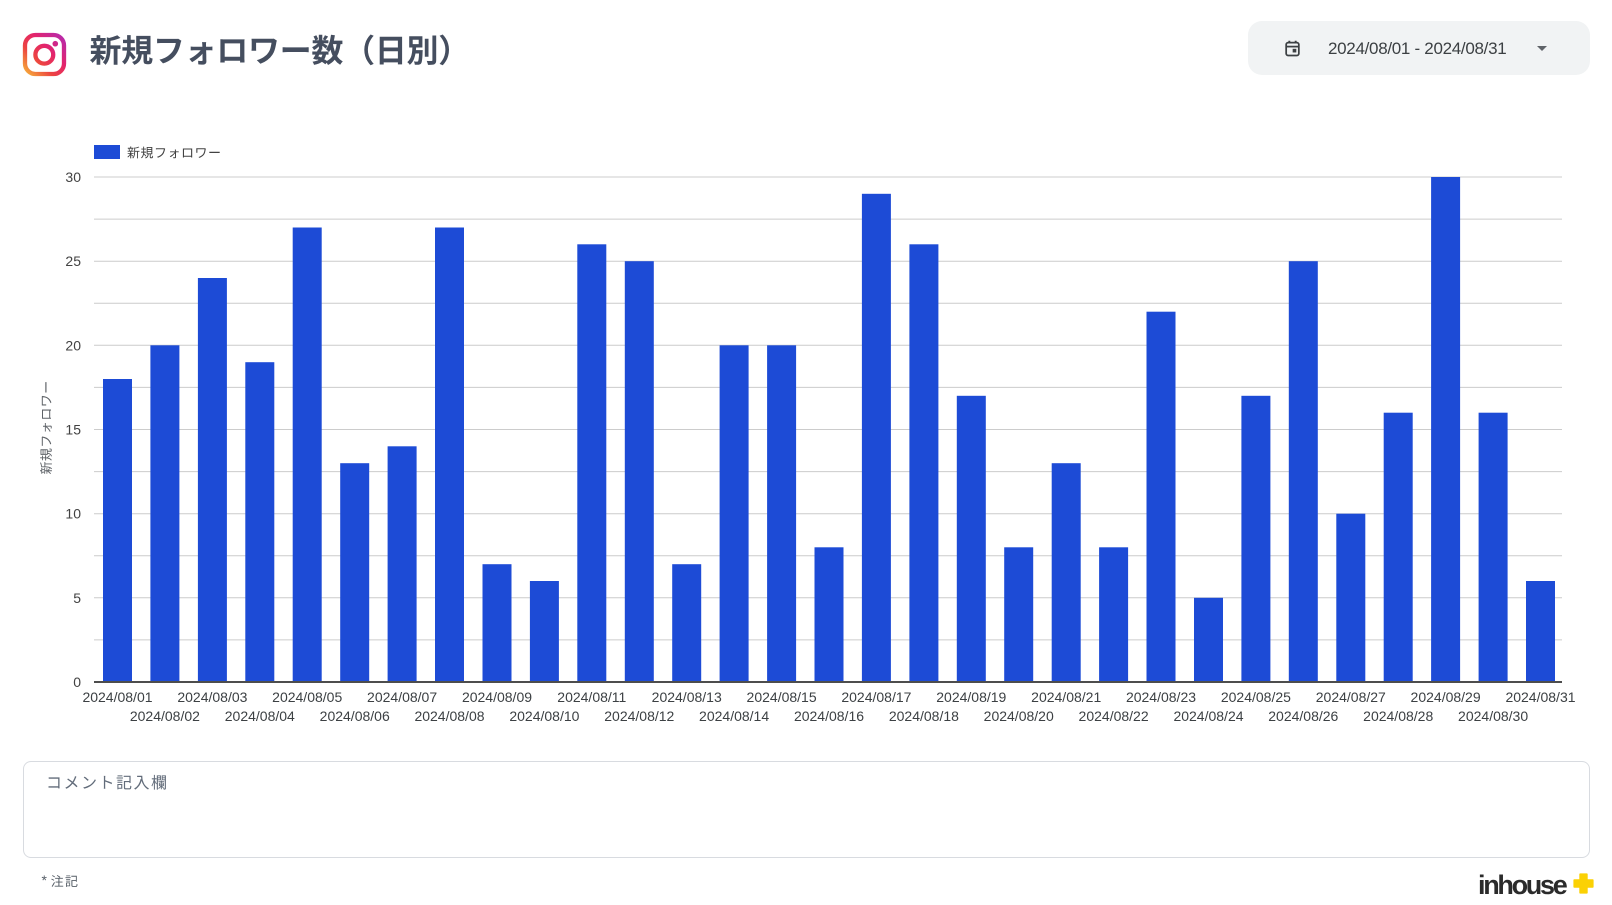  I want to click on svg-text: 2024/08/06, so click(355, 716).